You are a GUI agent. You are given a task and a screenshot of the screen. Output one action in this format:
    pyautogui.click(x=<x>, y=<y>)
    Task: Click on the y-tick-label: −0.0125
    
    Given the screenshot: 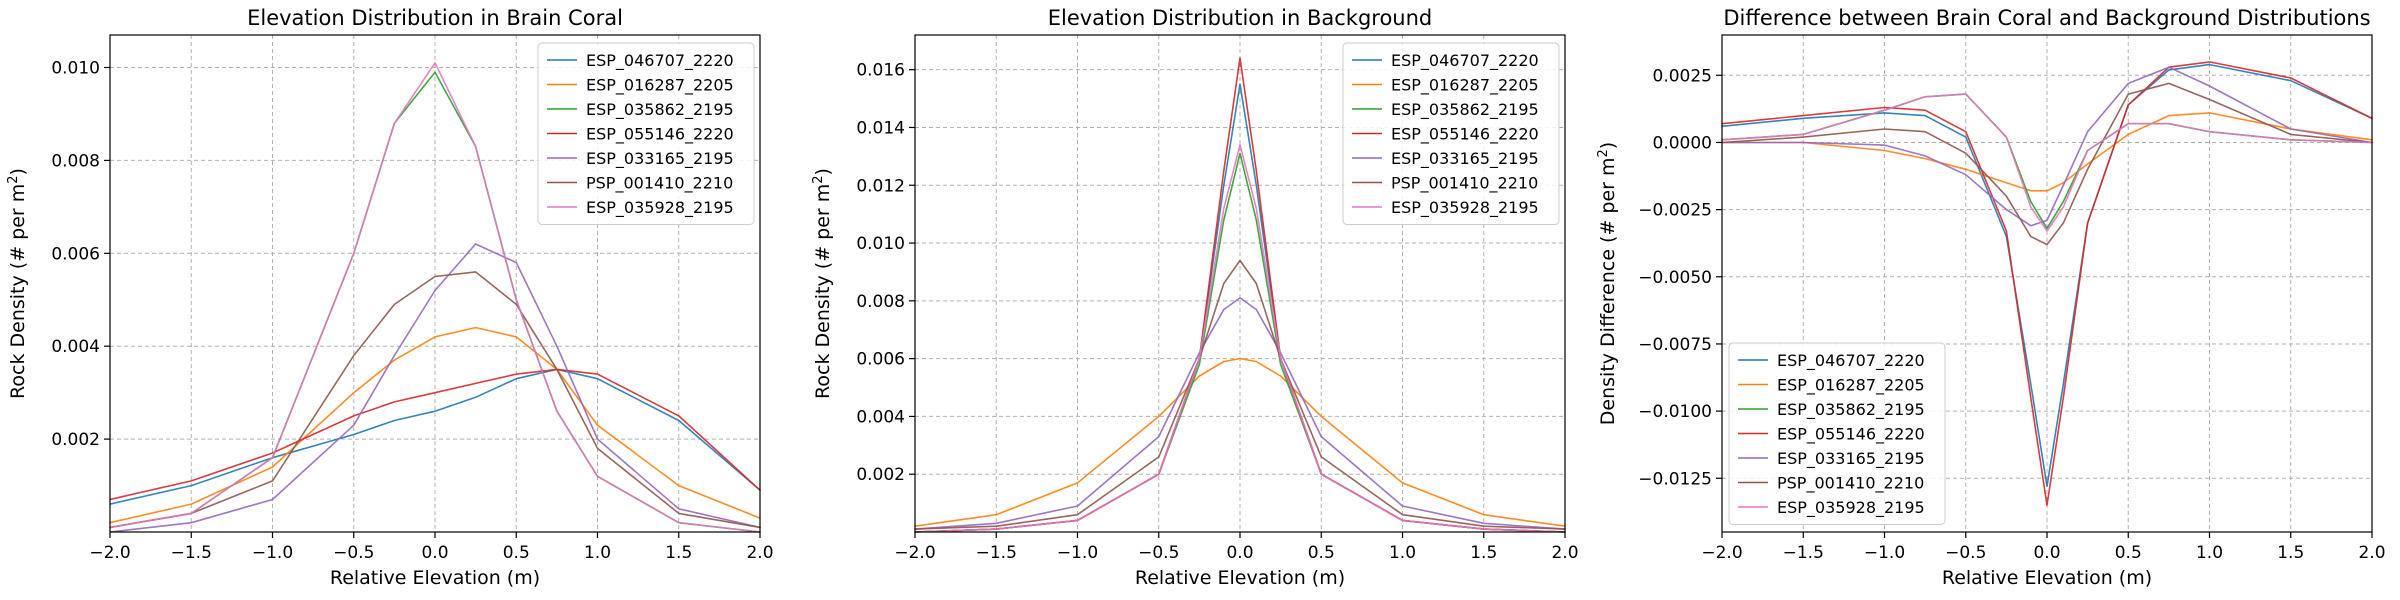 What is the action you would take?
    pyautogui.click(x=1675, y=479)
    